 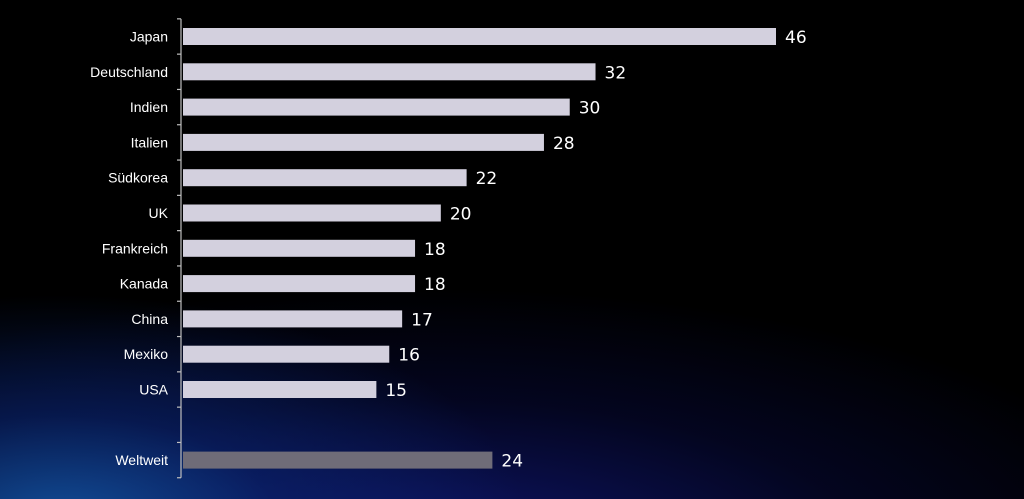 What do you see at coordinates (141, 460) in the screenshot?
I see `category-label: Weltweit` at bounding box center [141, 460].